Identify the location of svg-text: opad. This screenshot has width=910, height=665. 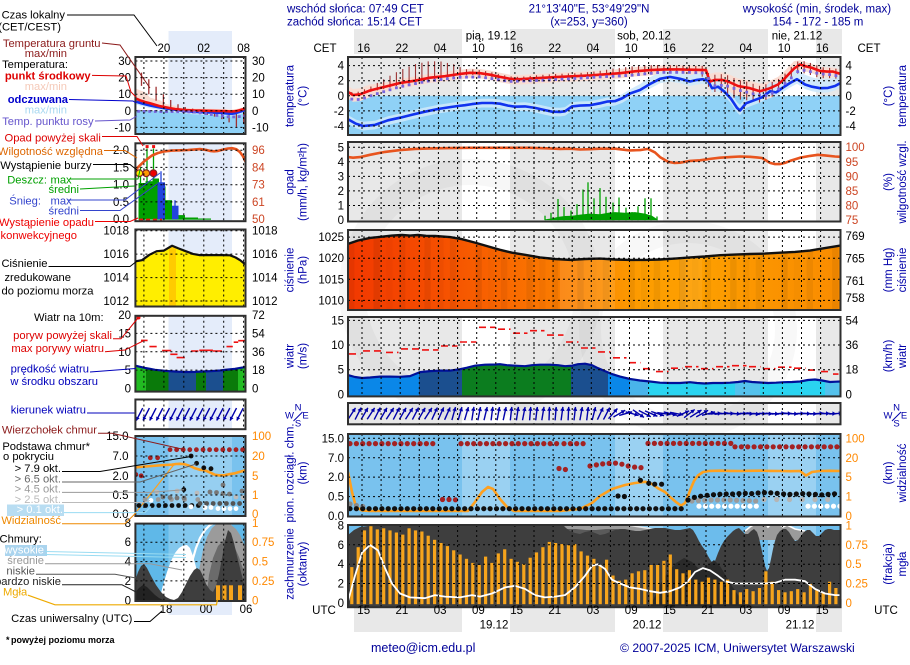
(291, 182).